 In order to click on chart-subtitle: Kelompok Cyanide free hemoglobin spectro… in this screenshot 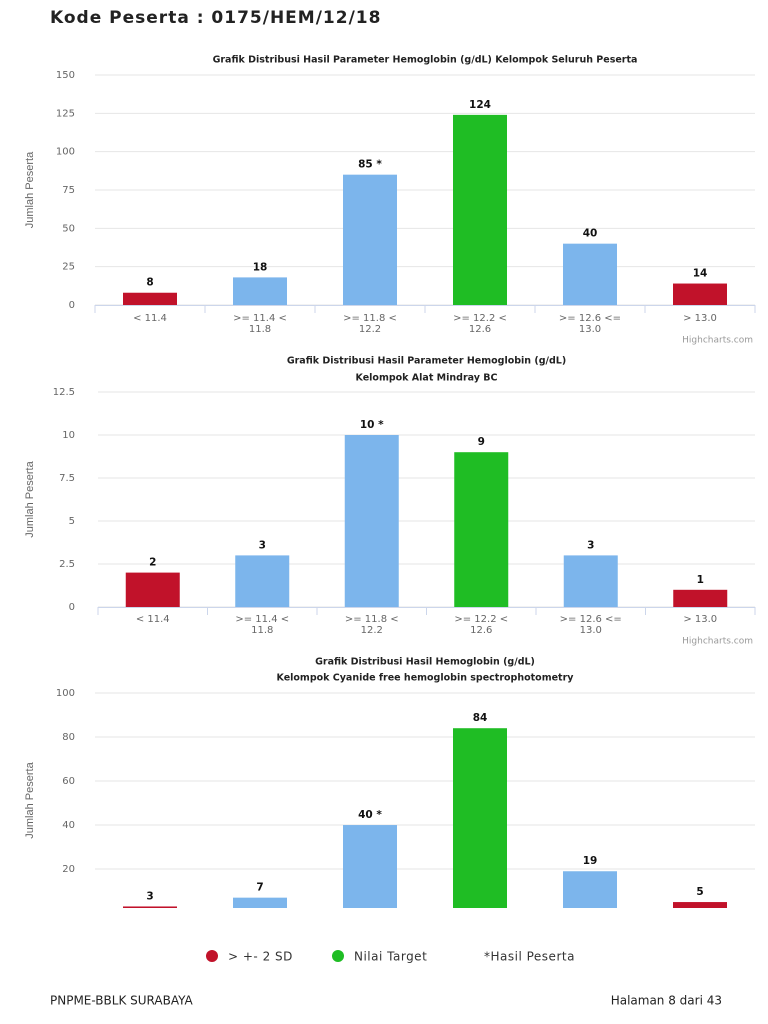, I will do `click(426, 678)`.